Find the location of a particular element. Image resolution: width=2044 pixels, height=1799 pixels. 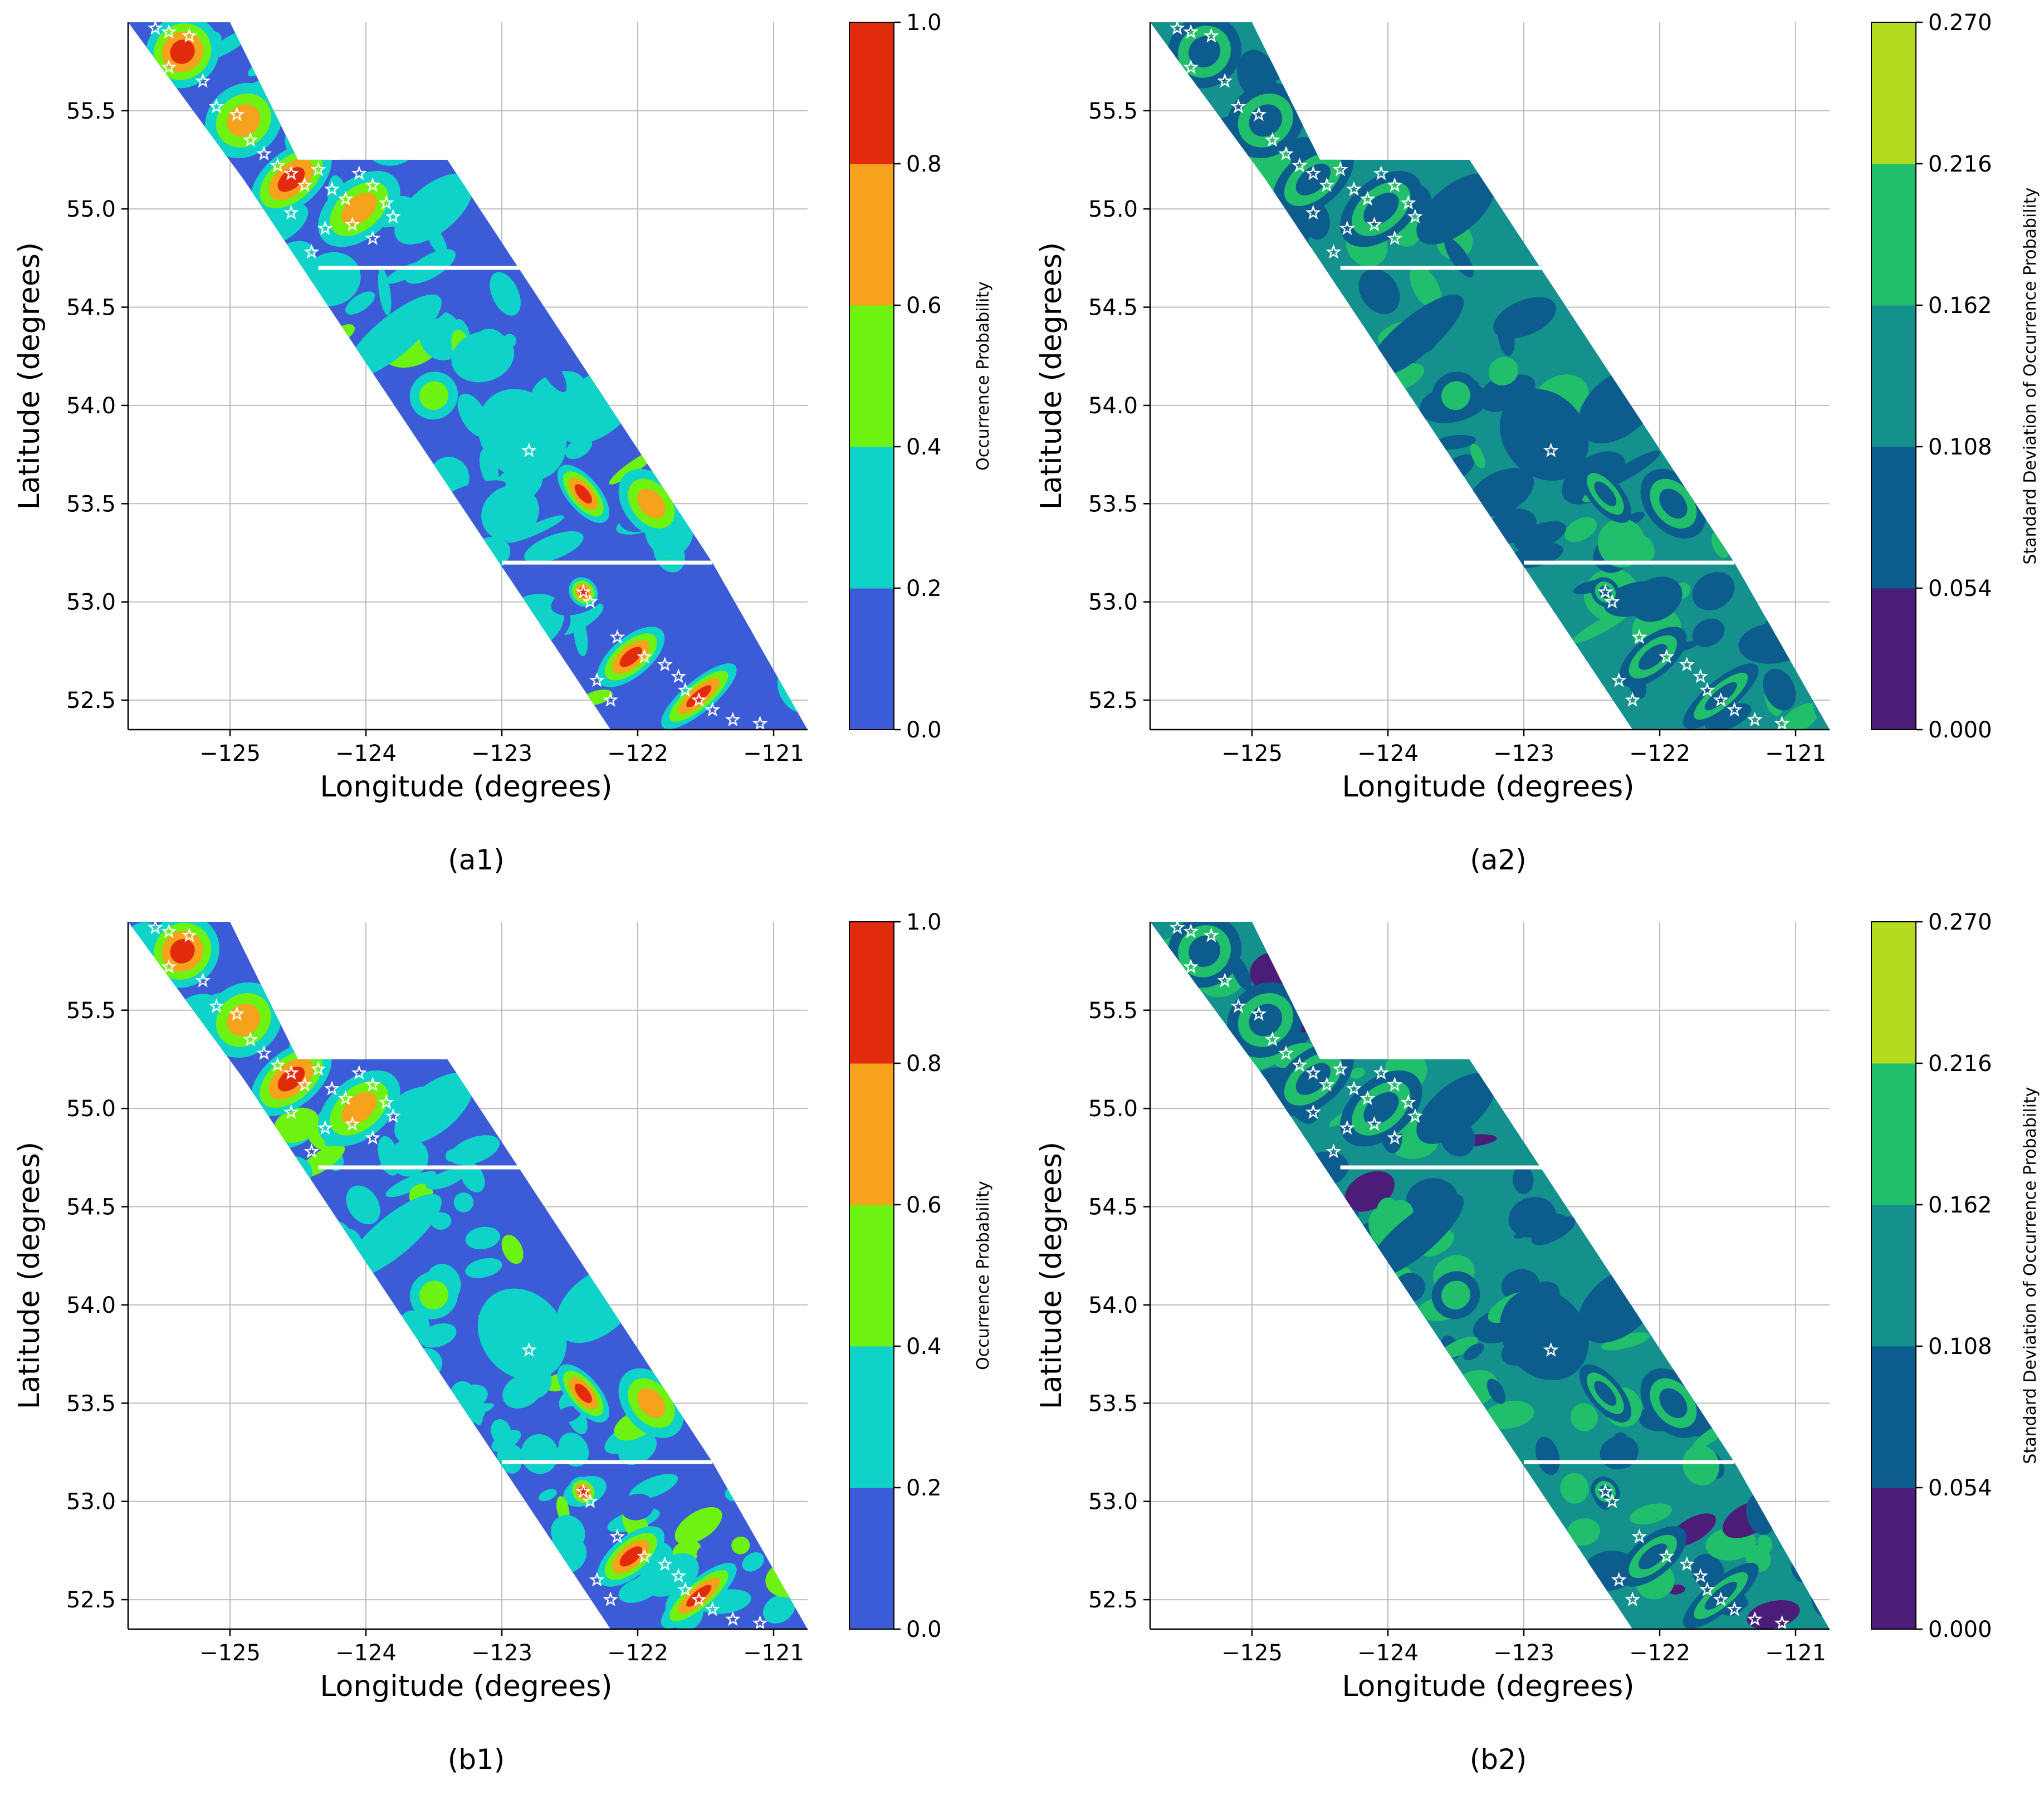

y-tick-label: 55.5 is located at coordinates (91, 1011).